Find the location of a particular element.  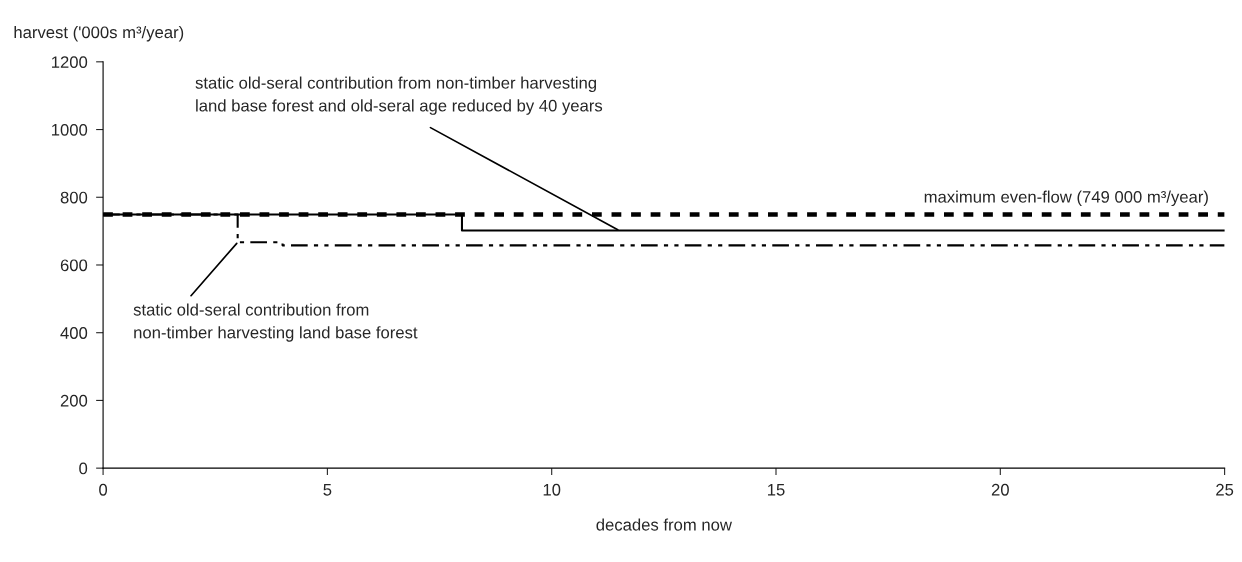

y-tick-label: 400 is located at coordinates (74, 333).